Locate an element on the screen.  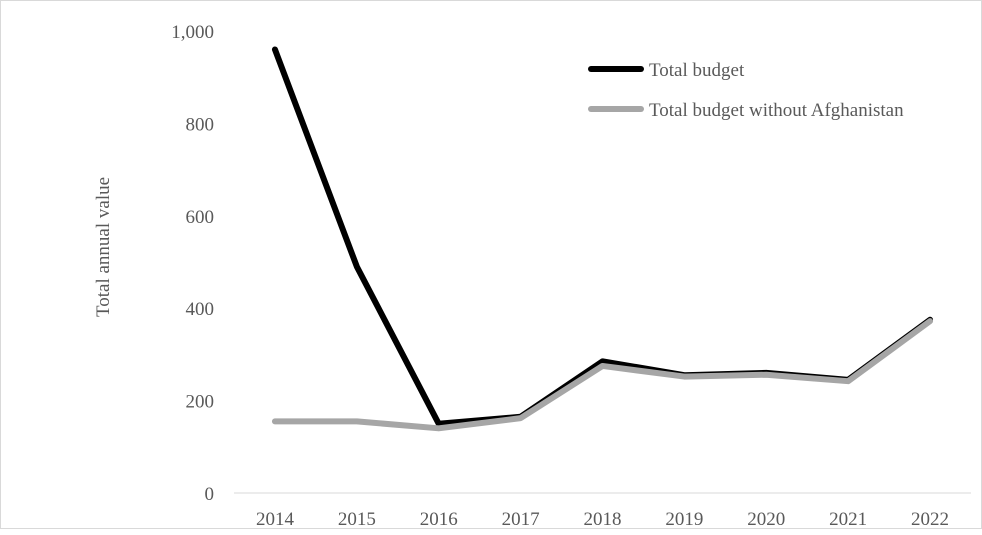
legend-label: Total budget is located at coordinates (697, 70).